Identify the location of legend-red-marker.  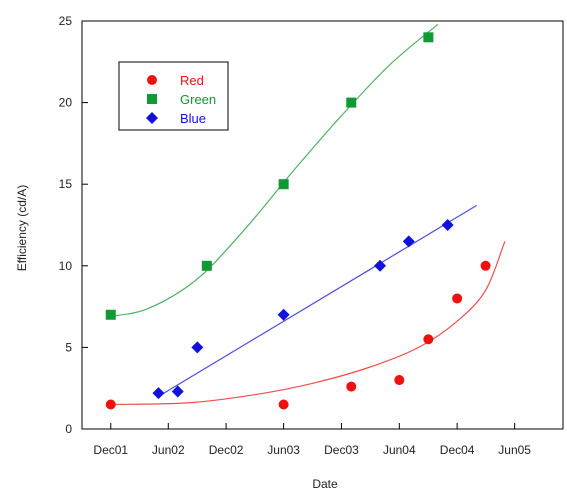
(152, 80).